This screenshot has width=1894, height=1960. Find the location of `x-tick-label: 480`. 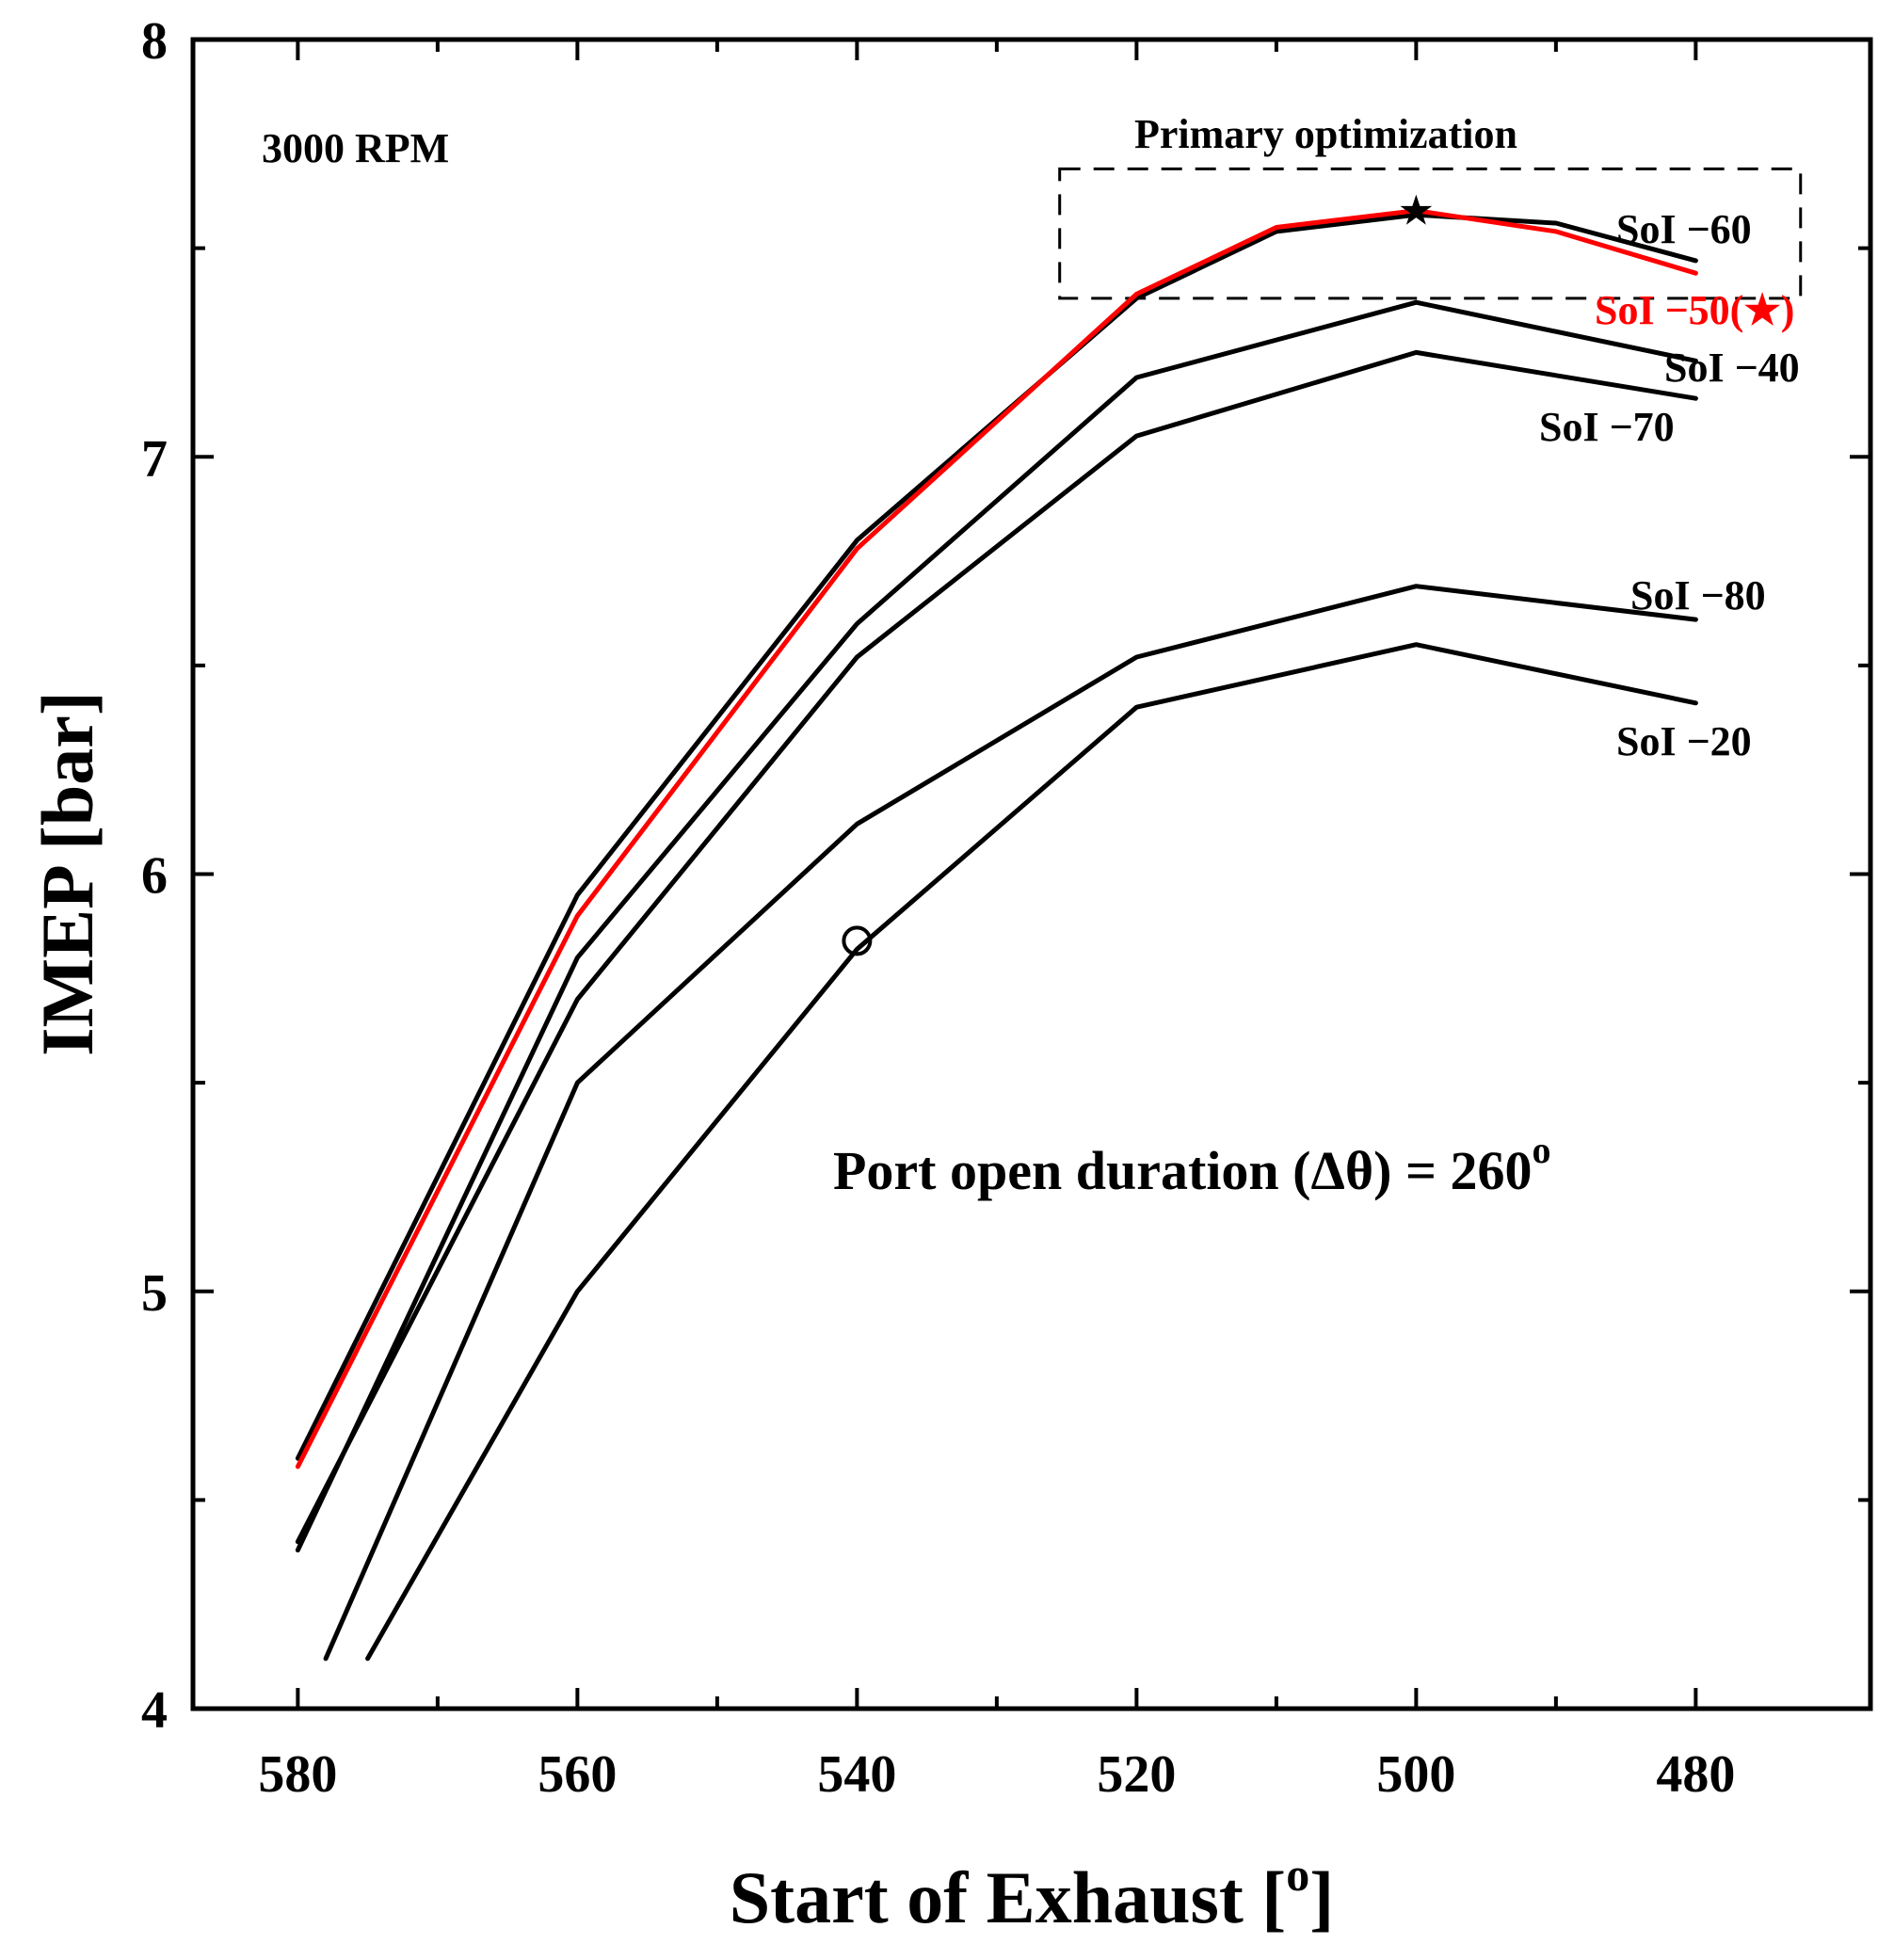

x-tick-label: 480 is located at coordinates (1695, 1774).